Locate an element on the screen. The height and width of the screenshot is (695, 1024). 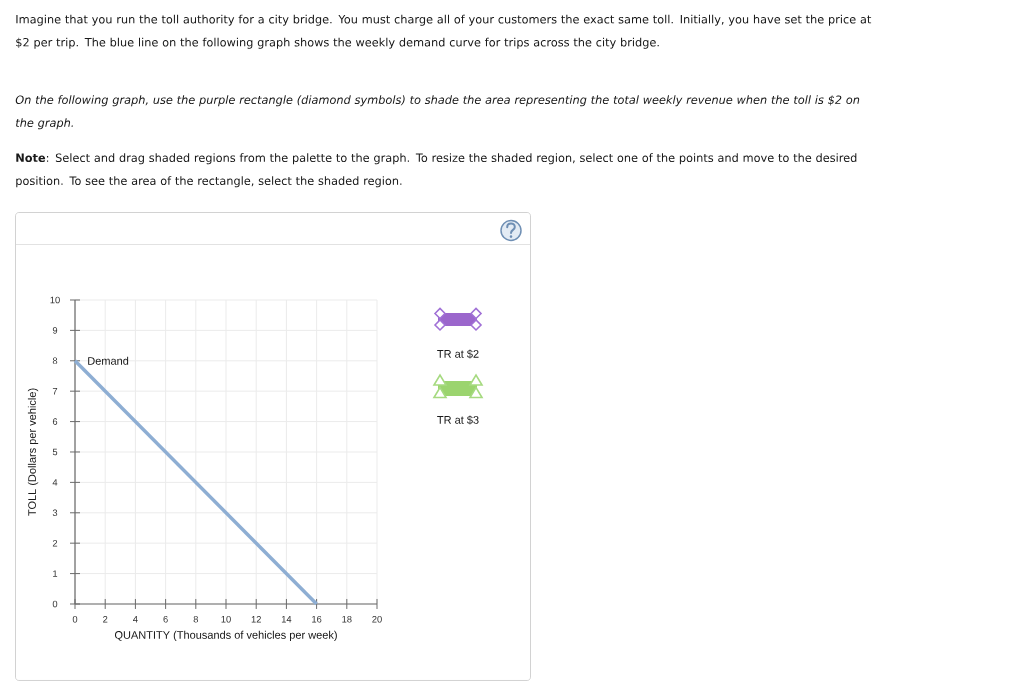
y-tick-label: 1 is located at coordinates (55, 573).